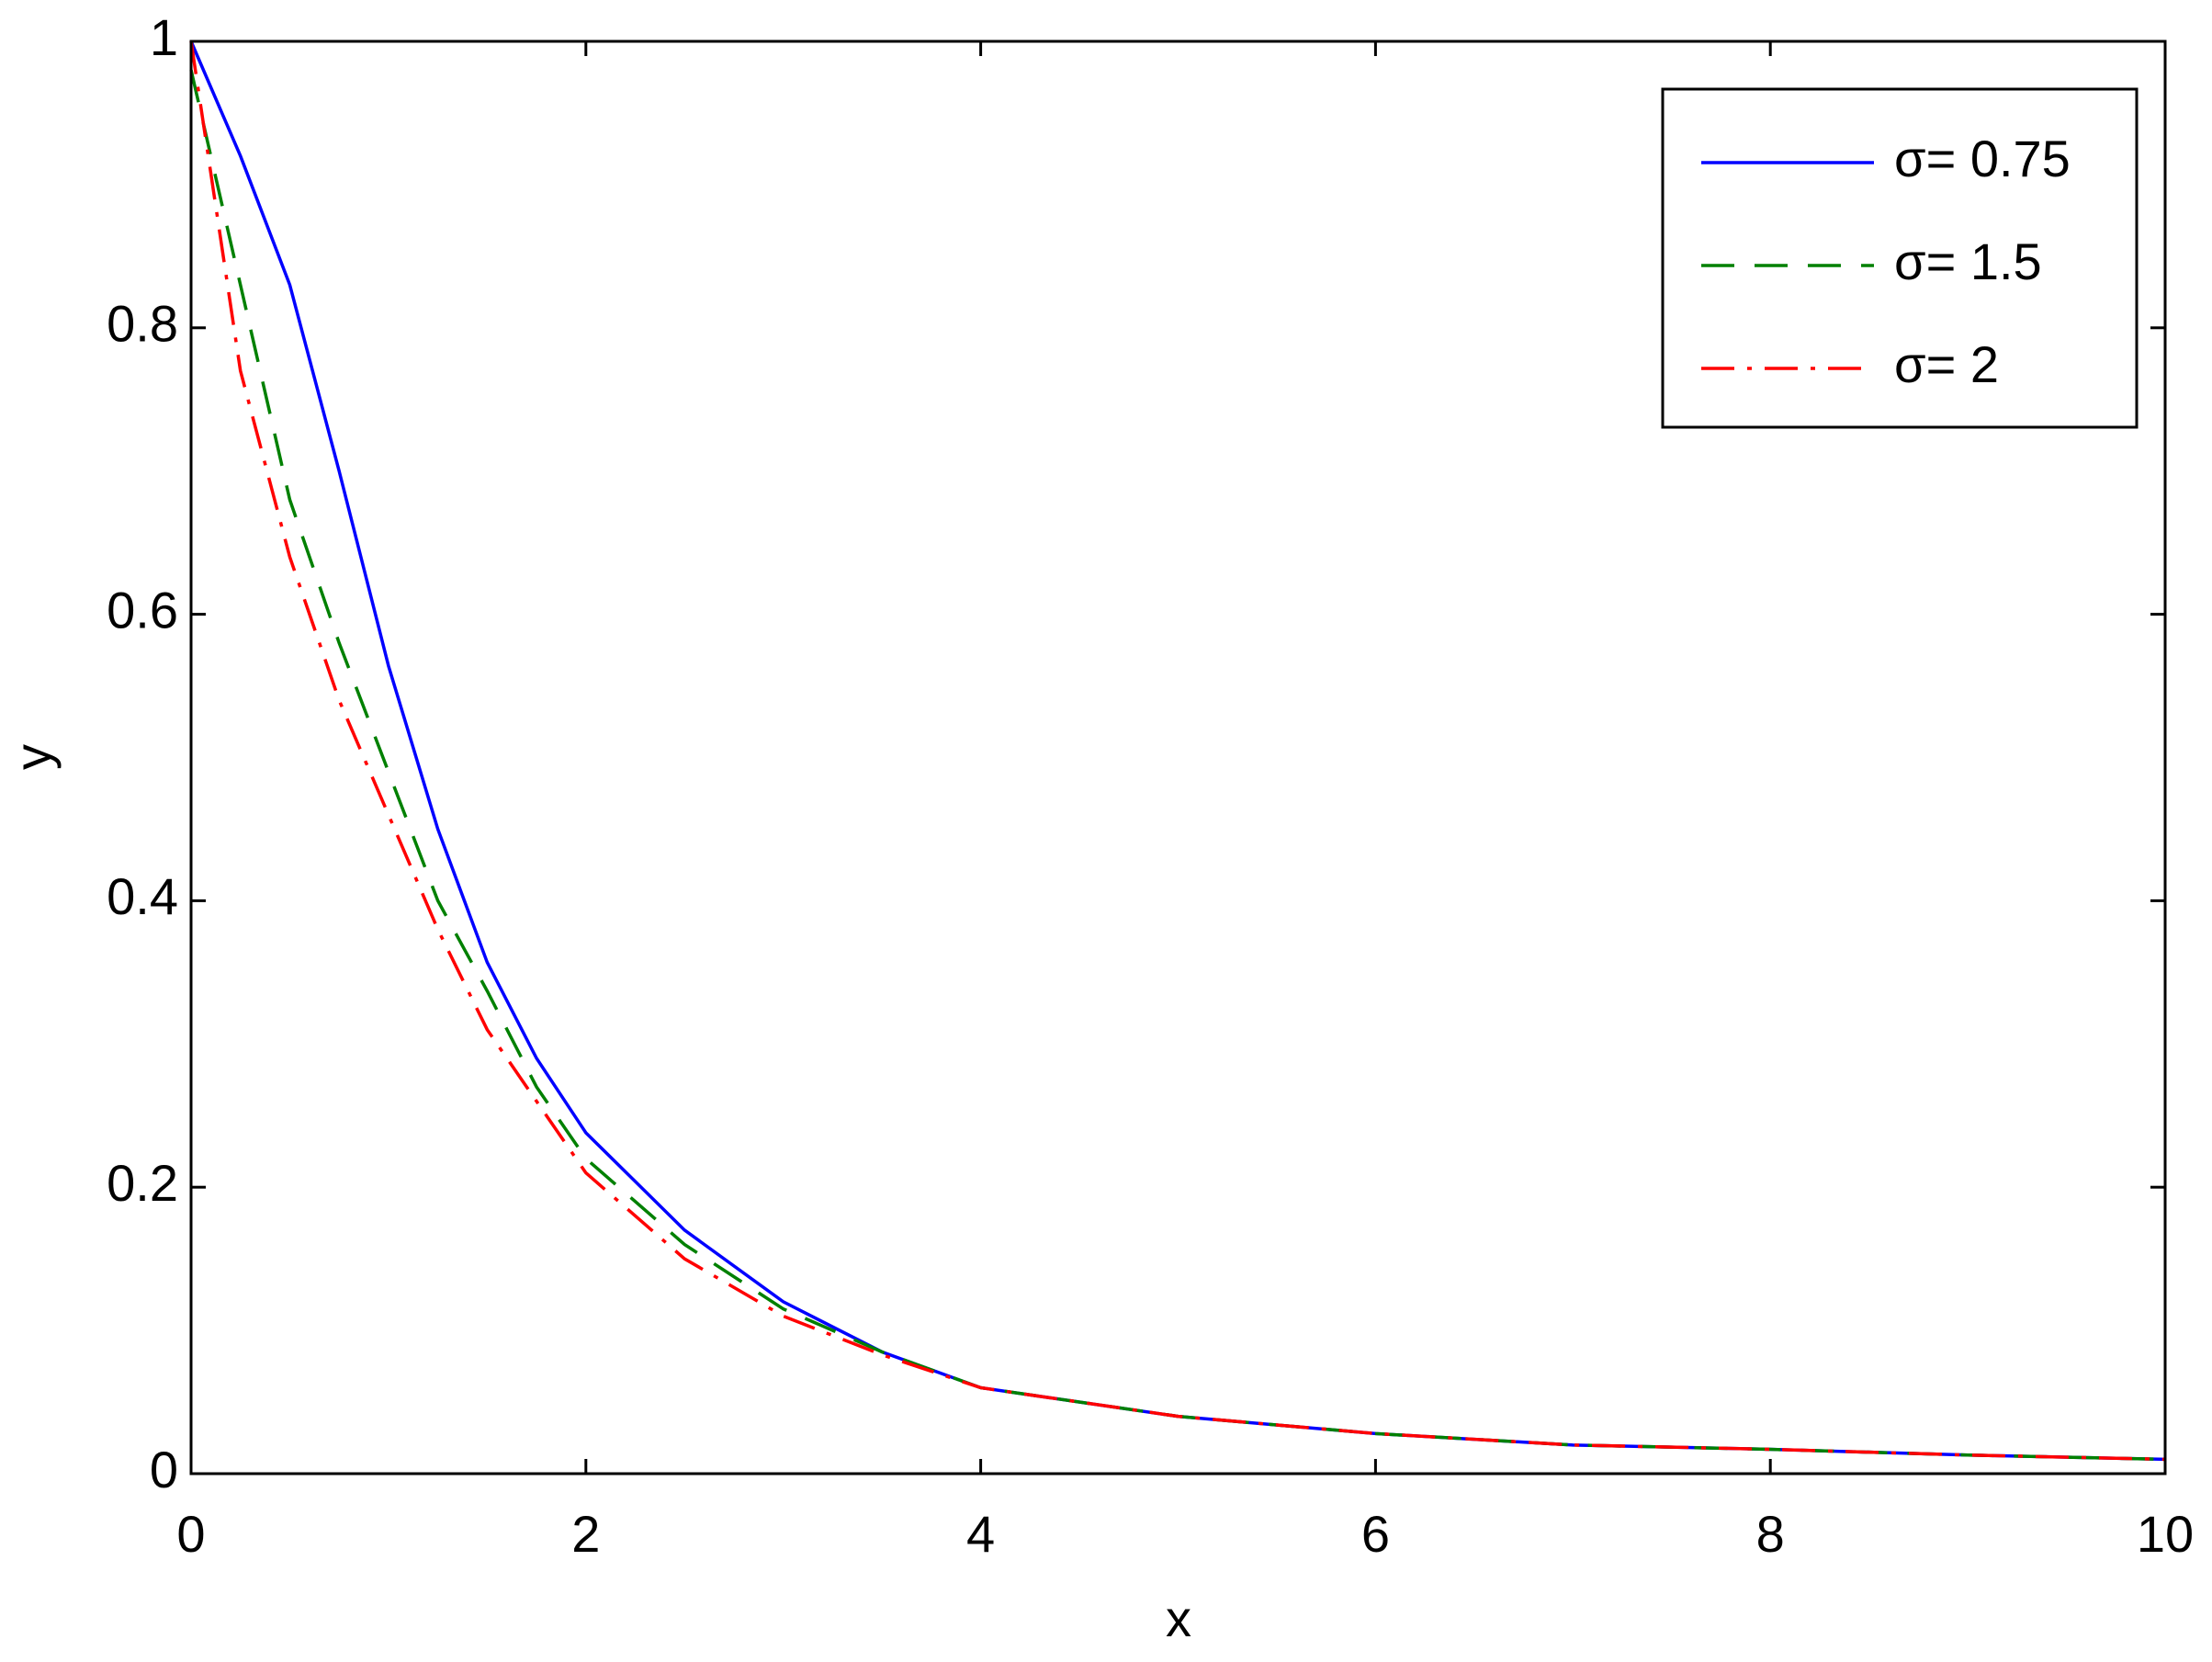  Describe the element at coordinates (1178, 1618) in the screenshot. I see `x-axis-label: x` at that location.